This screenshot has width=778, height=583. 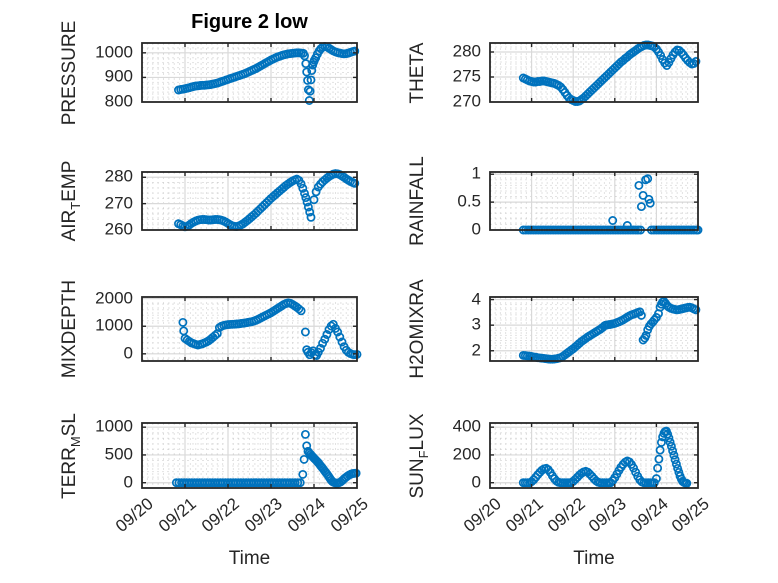 What do you see at coordinates (466, 426) in the screenshot?
I see `y-tick-label: 400` at bounding box center [466, 426].